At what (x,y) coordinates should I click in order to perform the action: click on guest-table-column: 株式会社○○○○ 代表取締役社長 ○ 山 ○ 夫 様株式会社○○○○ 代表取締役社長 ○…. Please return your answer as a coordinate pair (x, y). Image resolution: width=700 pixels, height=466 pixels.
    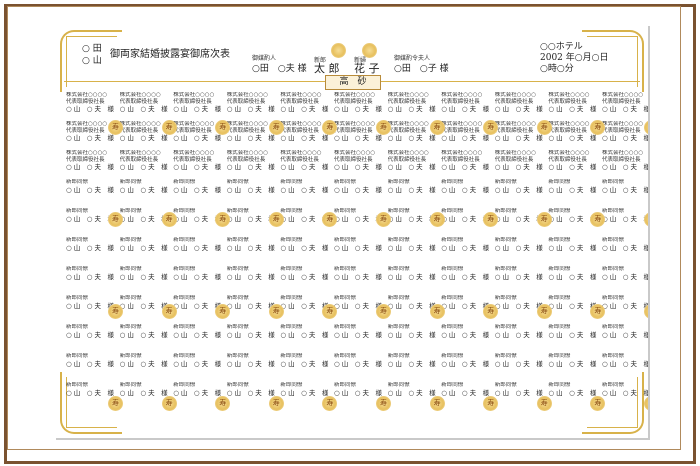
    Looking at the image, I should click on (467, 251).